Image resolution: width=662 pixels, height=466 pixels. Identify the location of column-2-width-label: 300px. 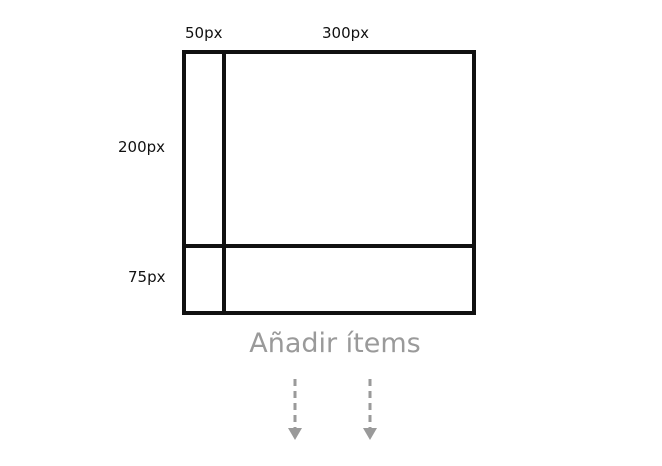
(346, 33).